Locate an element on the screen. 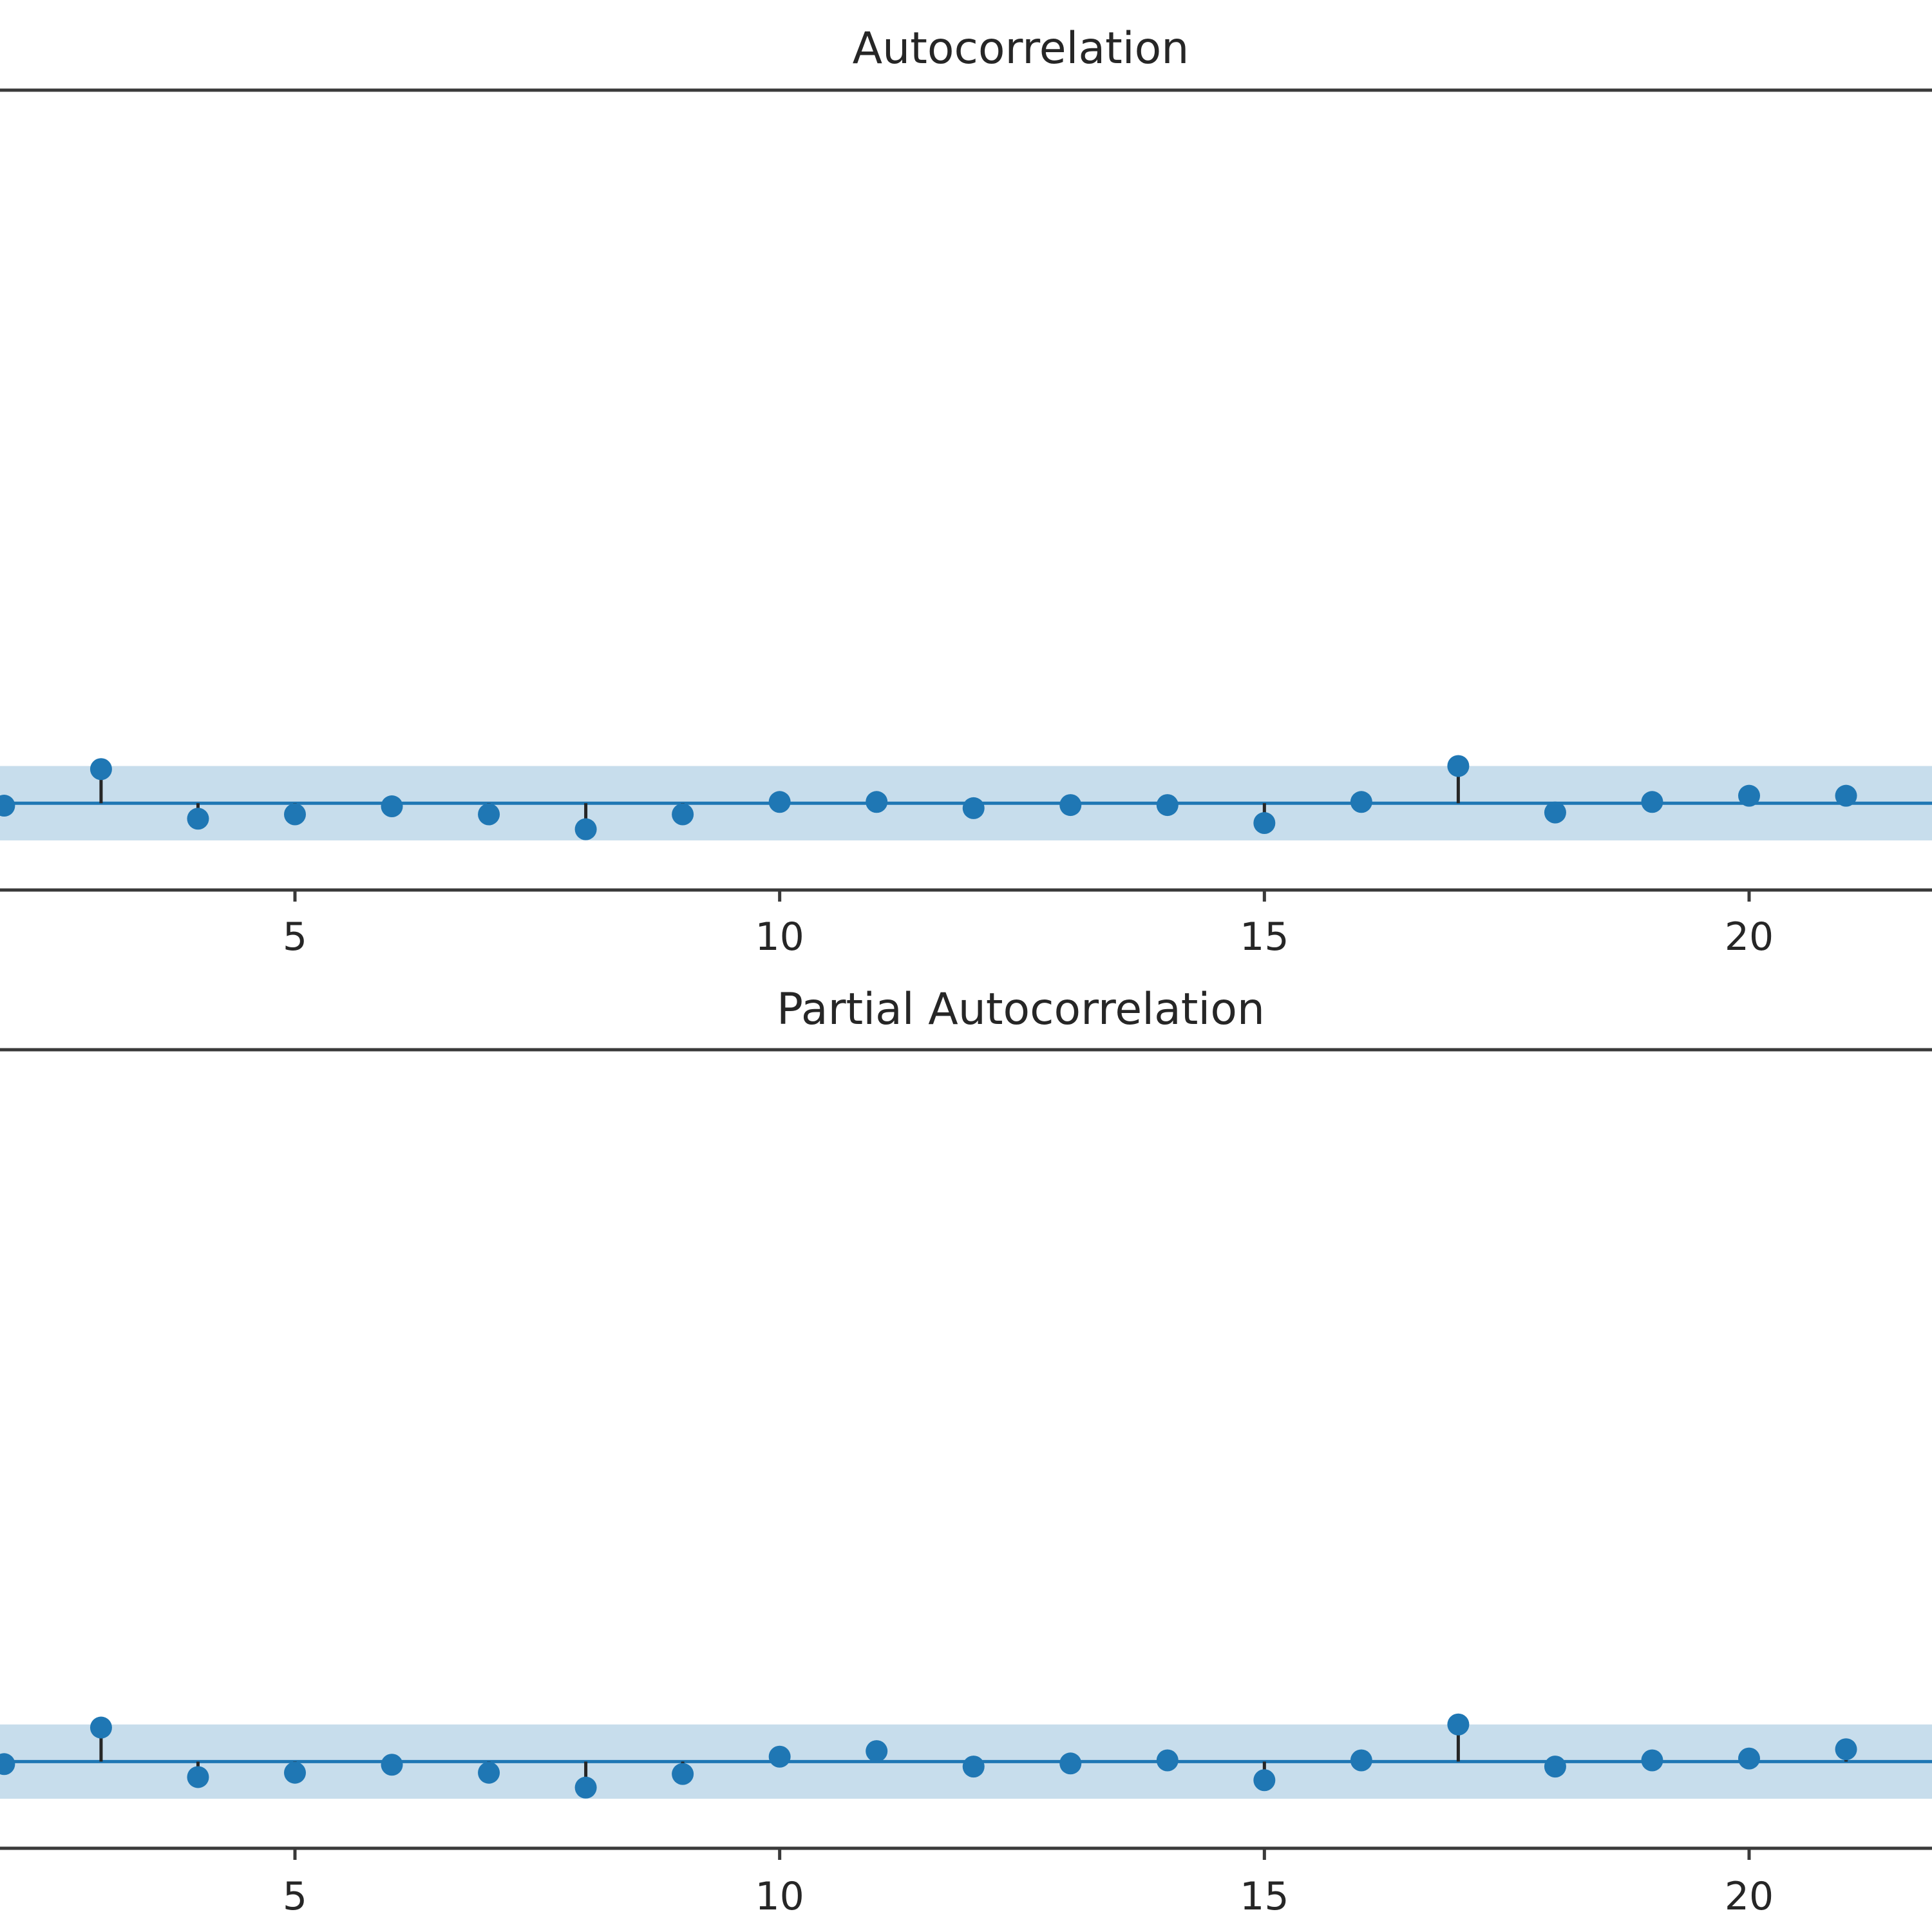  pacf-tick-label: 5 is located at coordinates (295, 1896).